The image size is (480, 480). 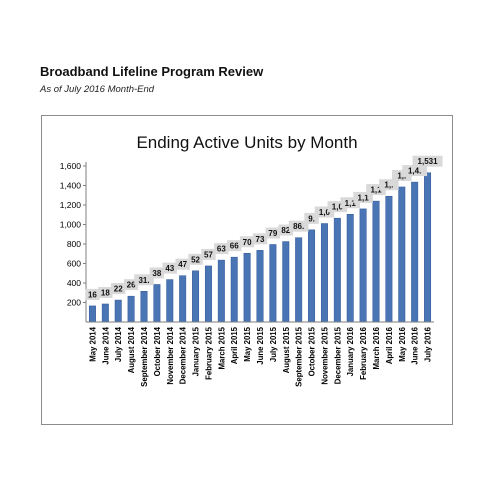 What do you see at coordinates (74, 264) in the screenshot?
I see `y-tick-label: 600` at bounding box center [74, 264].